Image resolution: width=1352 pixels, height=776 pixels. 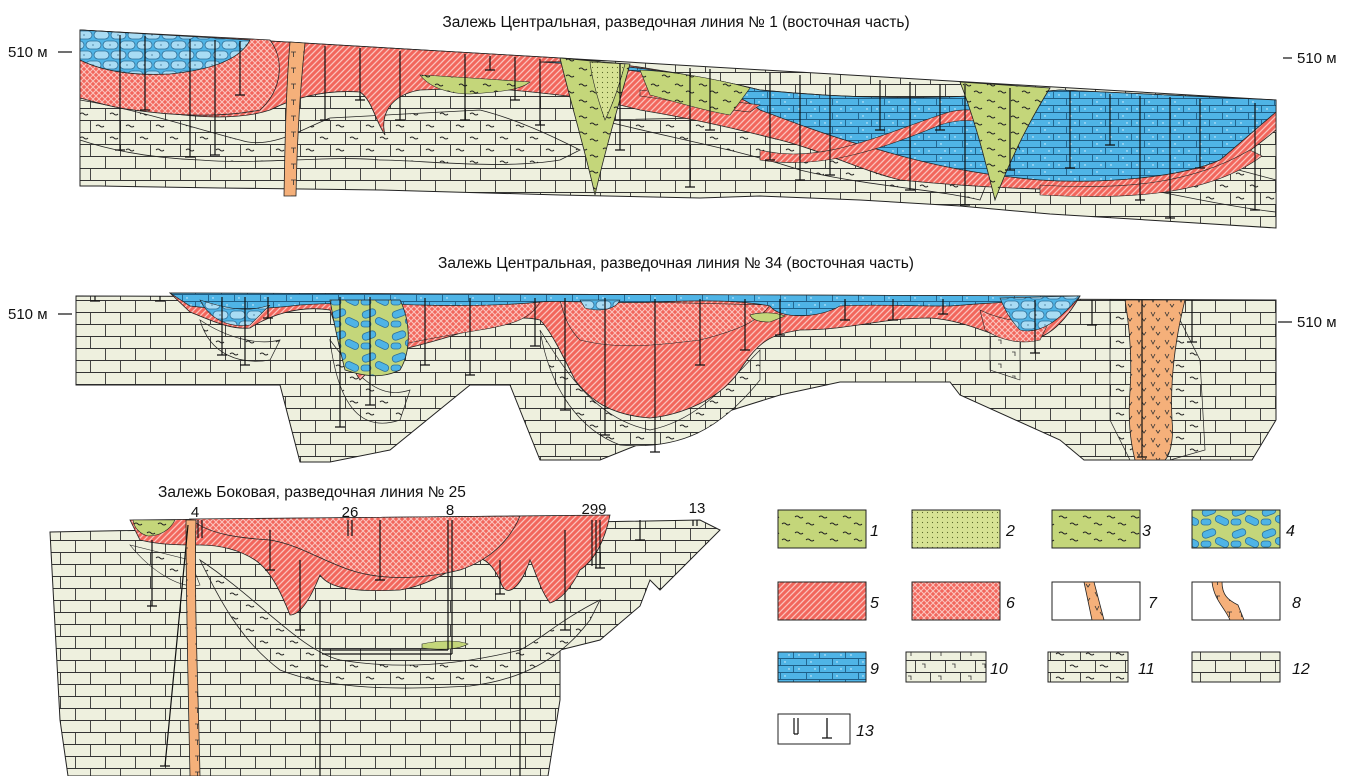 What do you see at coordinates (874, 603) in the screenshot?
I see `legend-label: 5` at bounding box center [874, 603].